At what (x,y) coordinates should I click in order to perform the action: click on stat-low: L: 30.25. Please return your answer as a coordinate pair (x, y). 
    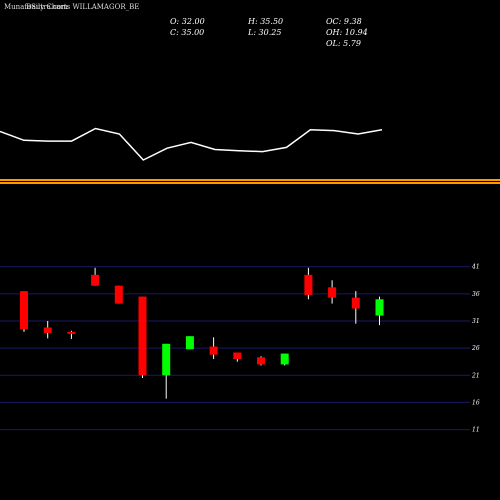
    Looking at the image, I should click on (265, 32).